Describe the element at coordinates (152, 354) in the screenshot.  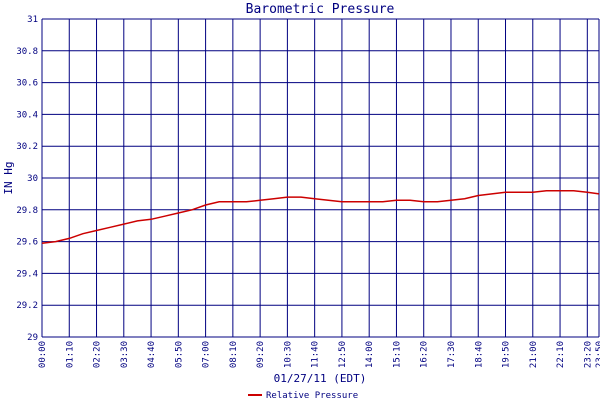
I see `x-tick-label: 04:40` at that location.